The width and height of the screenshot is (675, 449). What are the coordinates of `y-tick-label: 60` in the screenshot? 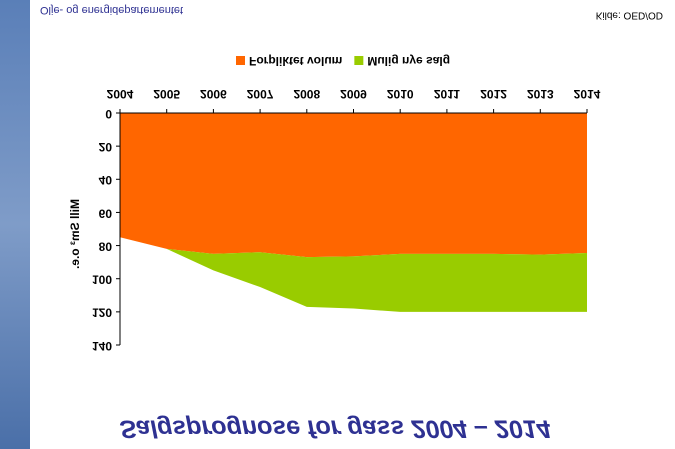 It's located at (106, 213).